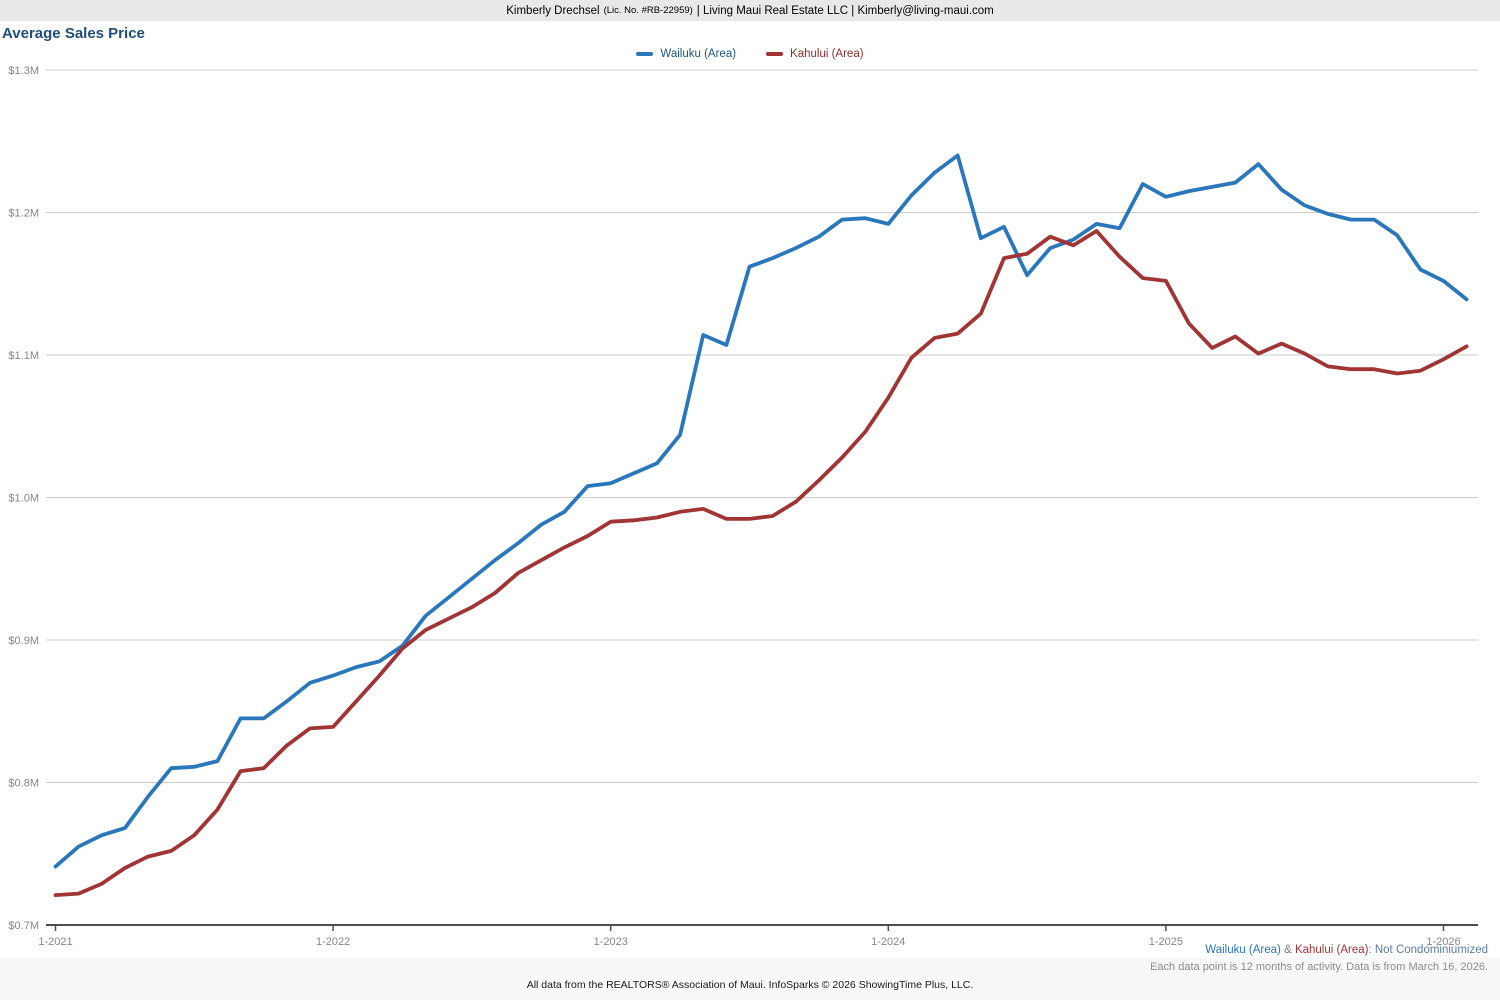 This screenshot has width=1500, height=1000. What do you see at coordinates (73, 33) in the screenshot?
I see `page-title: Average Sales Price` at bounding box center [73, 33].